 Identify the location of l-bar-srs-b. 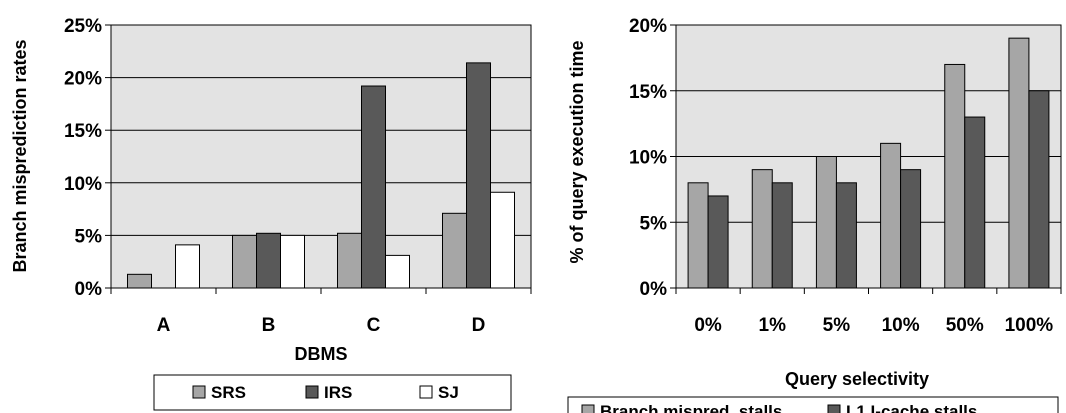
(244, 261).